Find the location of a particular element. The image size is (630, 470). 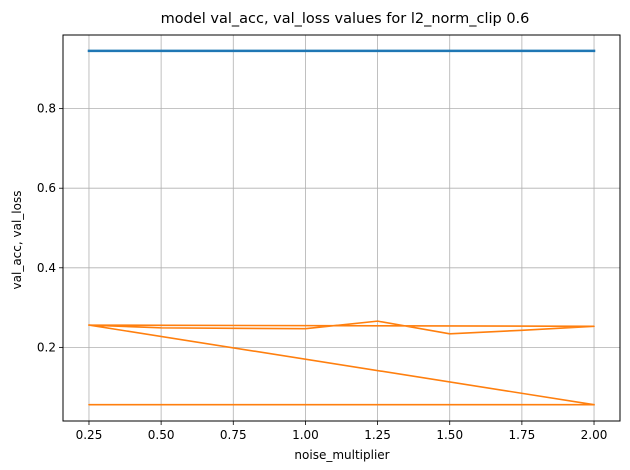

x-axis-label: noise_multiplier is located at coordinates (341, 455).